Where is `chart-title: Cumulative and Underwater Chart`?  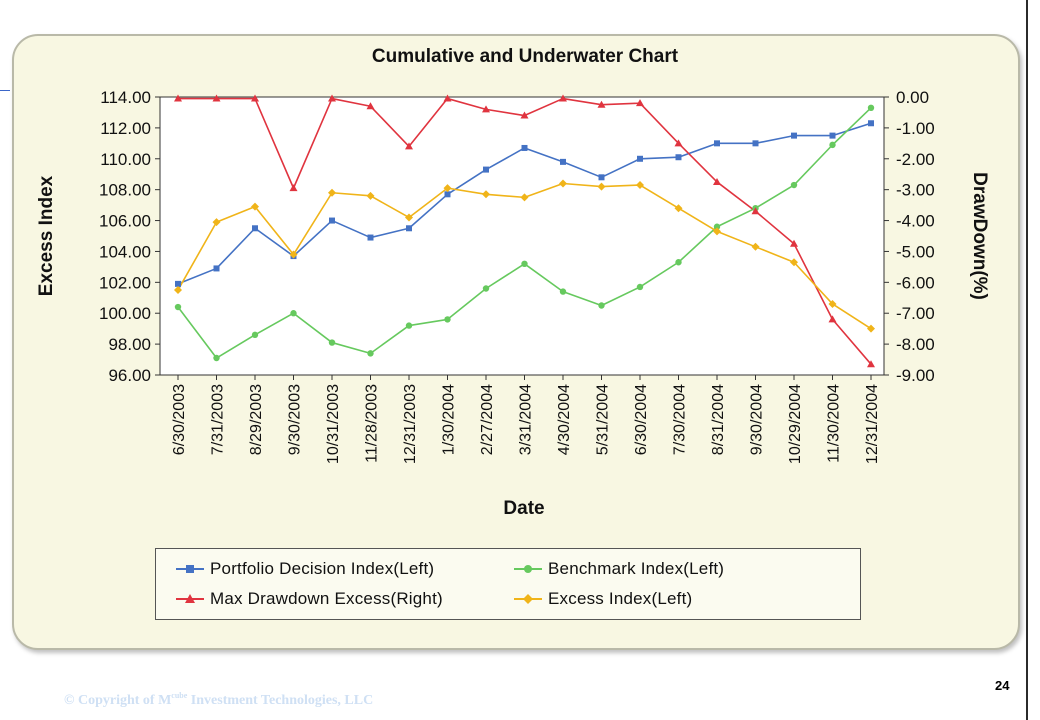 chart-title: Cumulative and Underwater Chart is located at coordinates (525, 56).